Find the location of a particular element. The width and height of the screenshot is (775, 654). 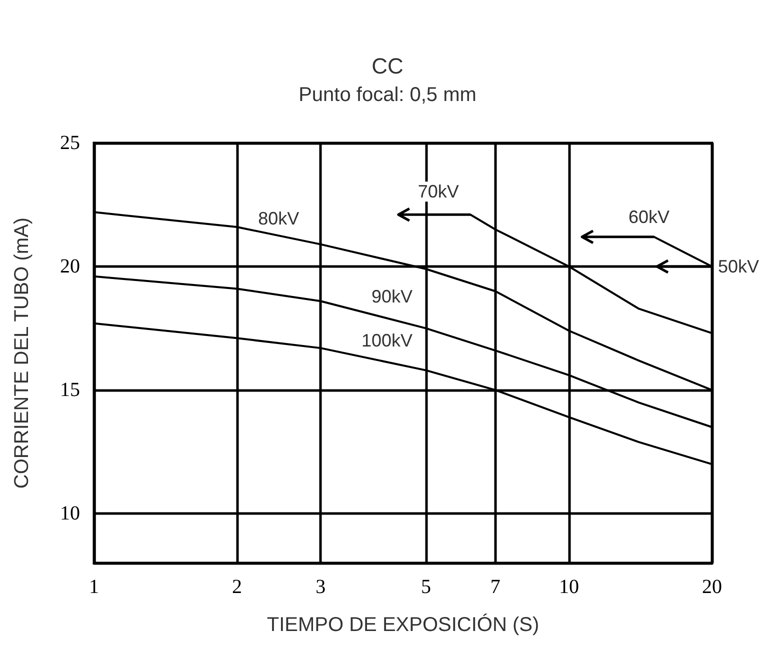

x-tick-label: 1 is located at coordinates (94, 587).